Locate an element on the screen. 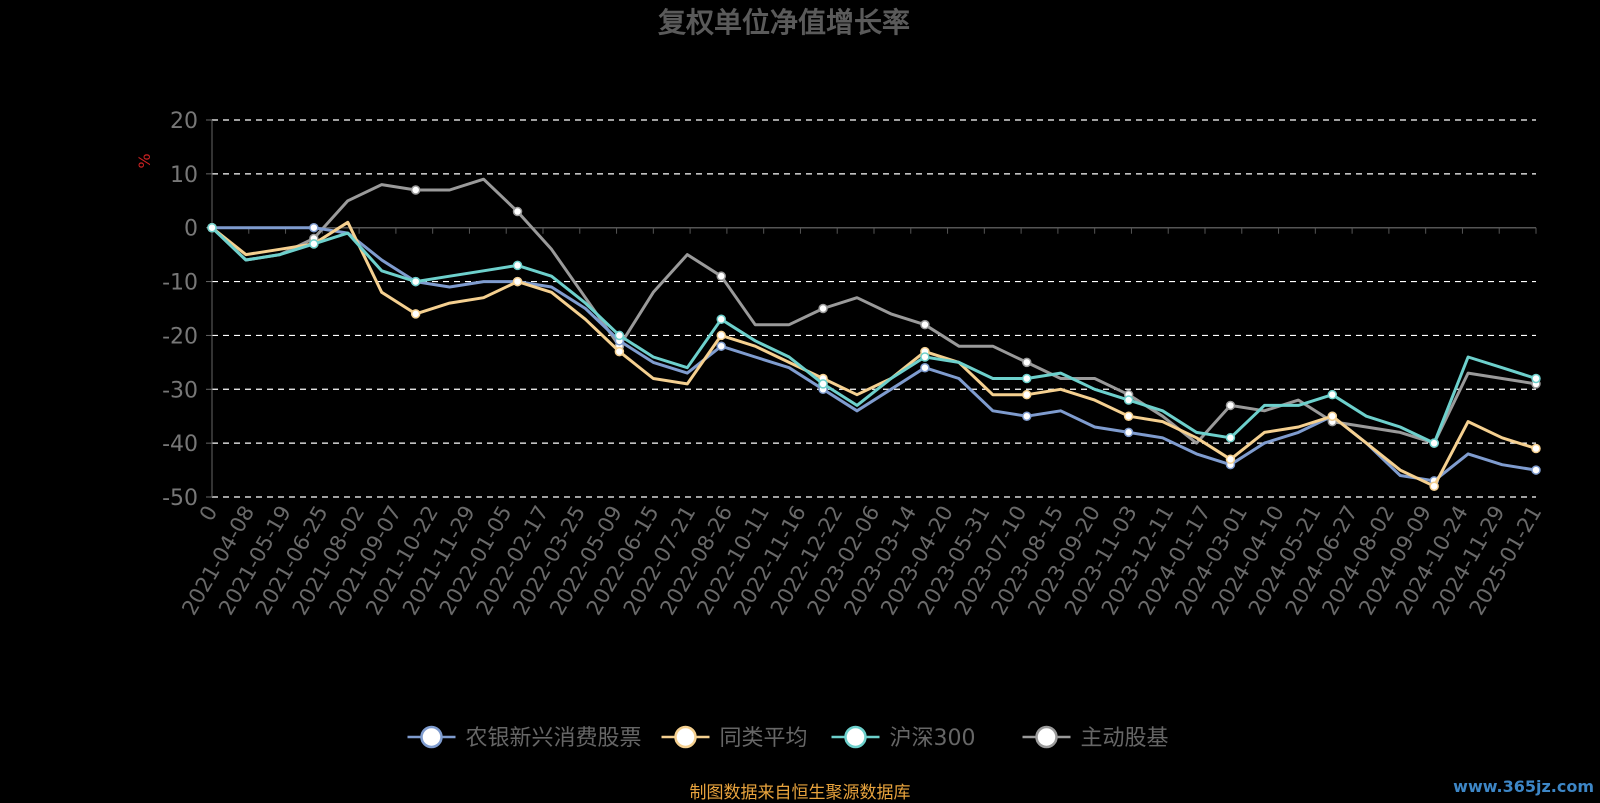 Image resolution: width=1600 pixels, height=803 pixels. y-tick-label: 0 is located at coordinates (191, 229).